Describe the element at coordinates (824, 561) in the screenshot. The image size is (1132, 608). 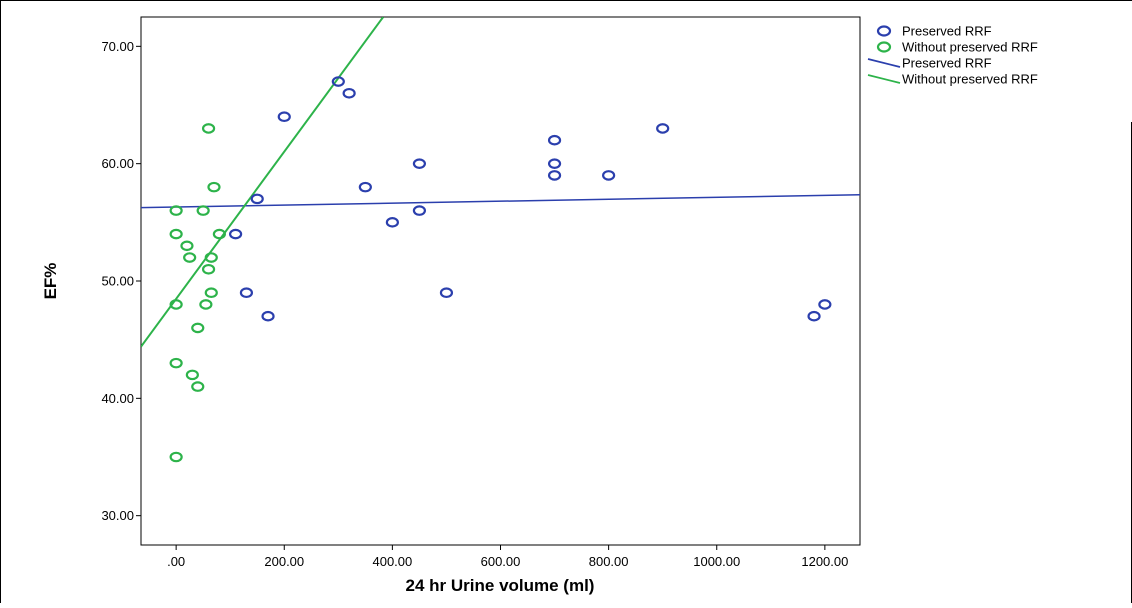
I see `x-tick-label: 1200.00` at that location.